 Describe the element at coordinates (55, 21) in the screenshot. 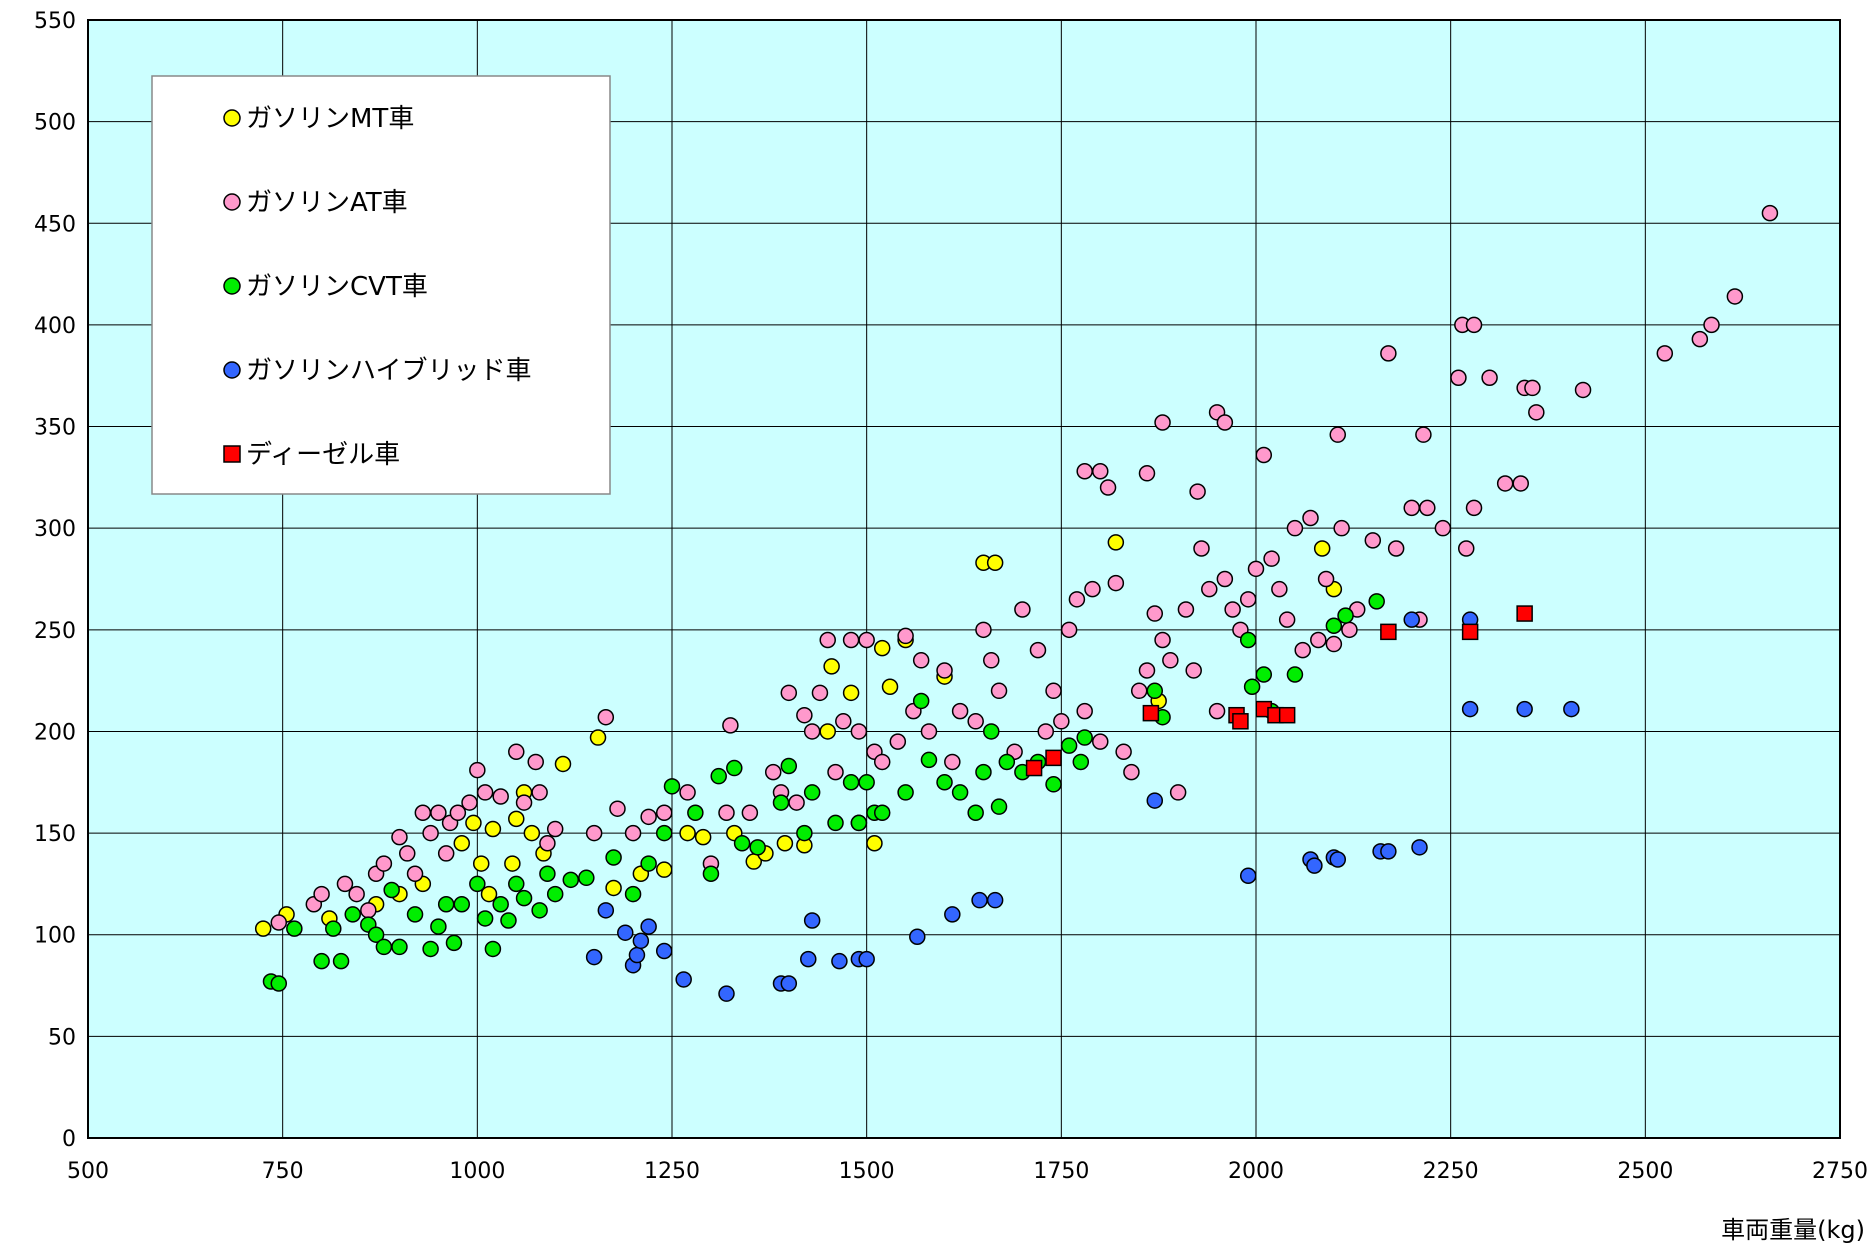

I see `y-tick-label: 550` at that location.